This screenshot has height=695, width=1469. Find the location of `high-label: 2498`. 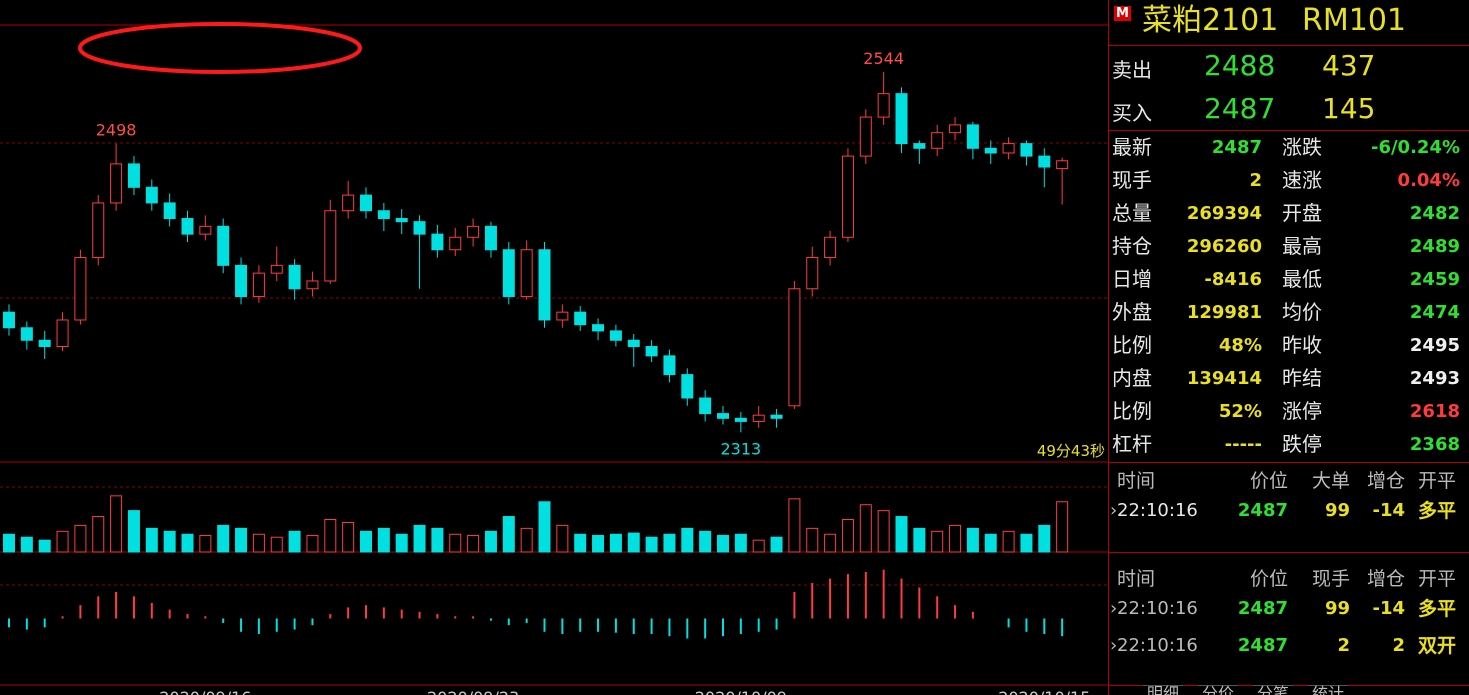

high-label: 2498 is located at coordinates (116, 130).